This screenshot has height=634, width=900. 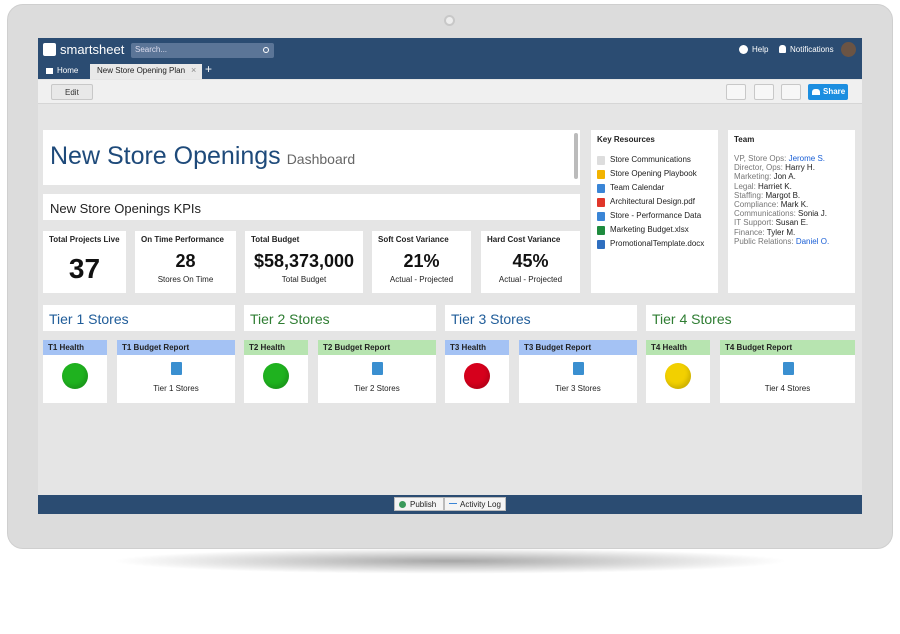 What do you see at coordinates (650, 159) in the screenshot?
I see `resource-link: Store Communications` at bounding box center [650, 159].